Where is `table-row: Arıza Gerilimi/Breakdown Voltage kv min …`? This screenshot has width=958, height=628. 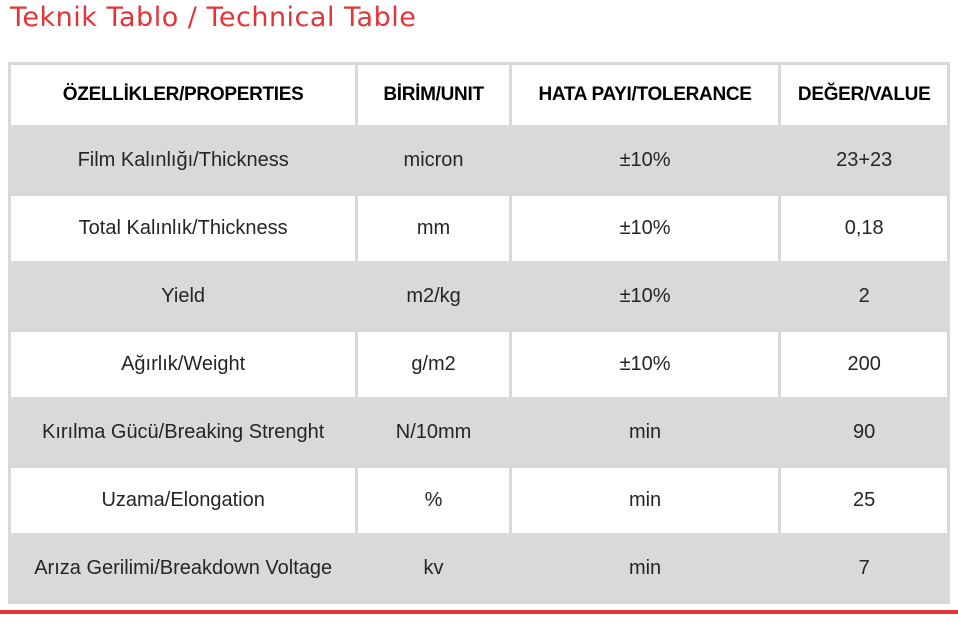 table-row: Arıza Gerilimi/Breakdown Voltage kv min … is located at coordinates (479, 568).